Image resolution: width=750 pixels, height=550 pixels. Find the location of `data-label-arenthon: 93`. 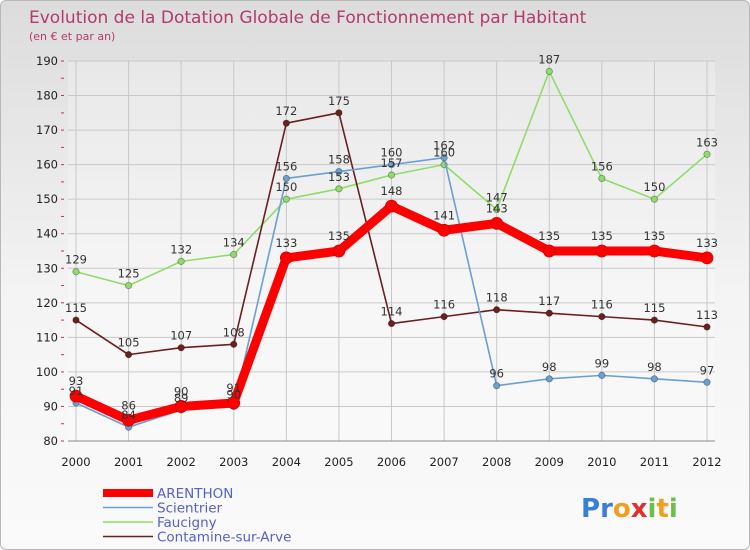

data-label-arenthon: 93 is located at coordinates (76, 381).